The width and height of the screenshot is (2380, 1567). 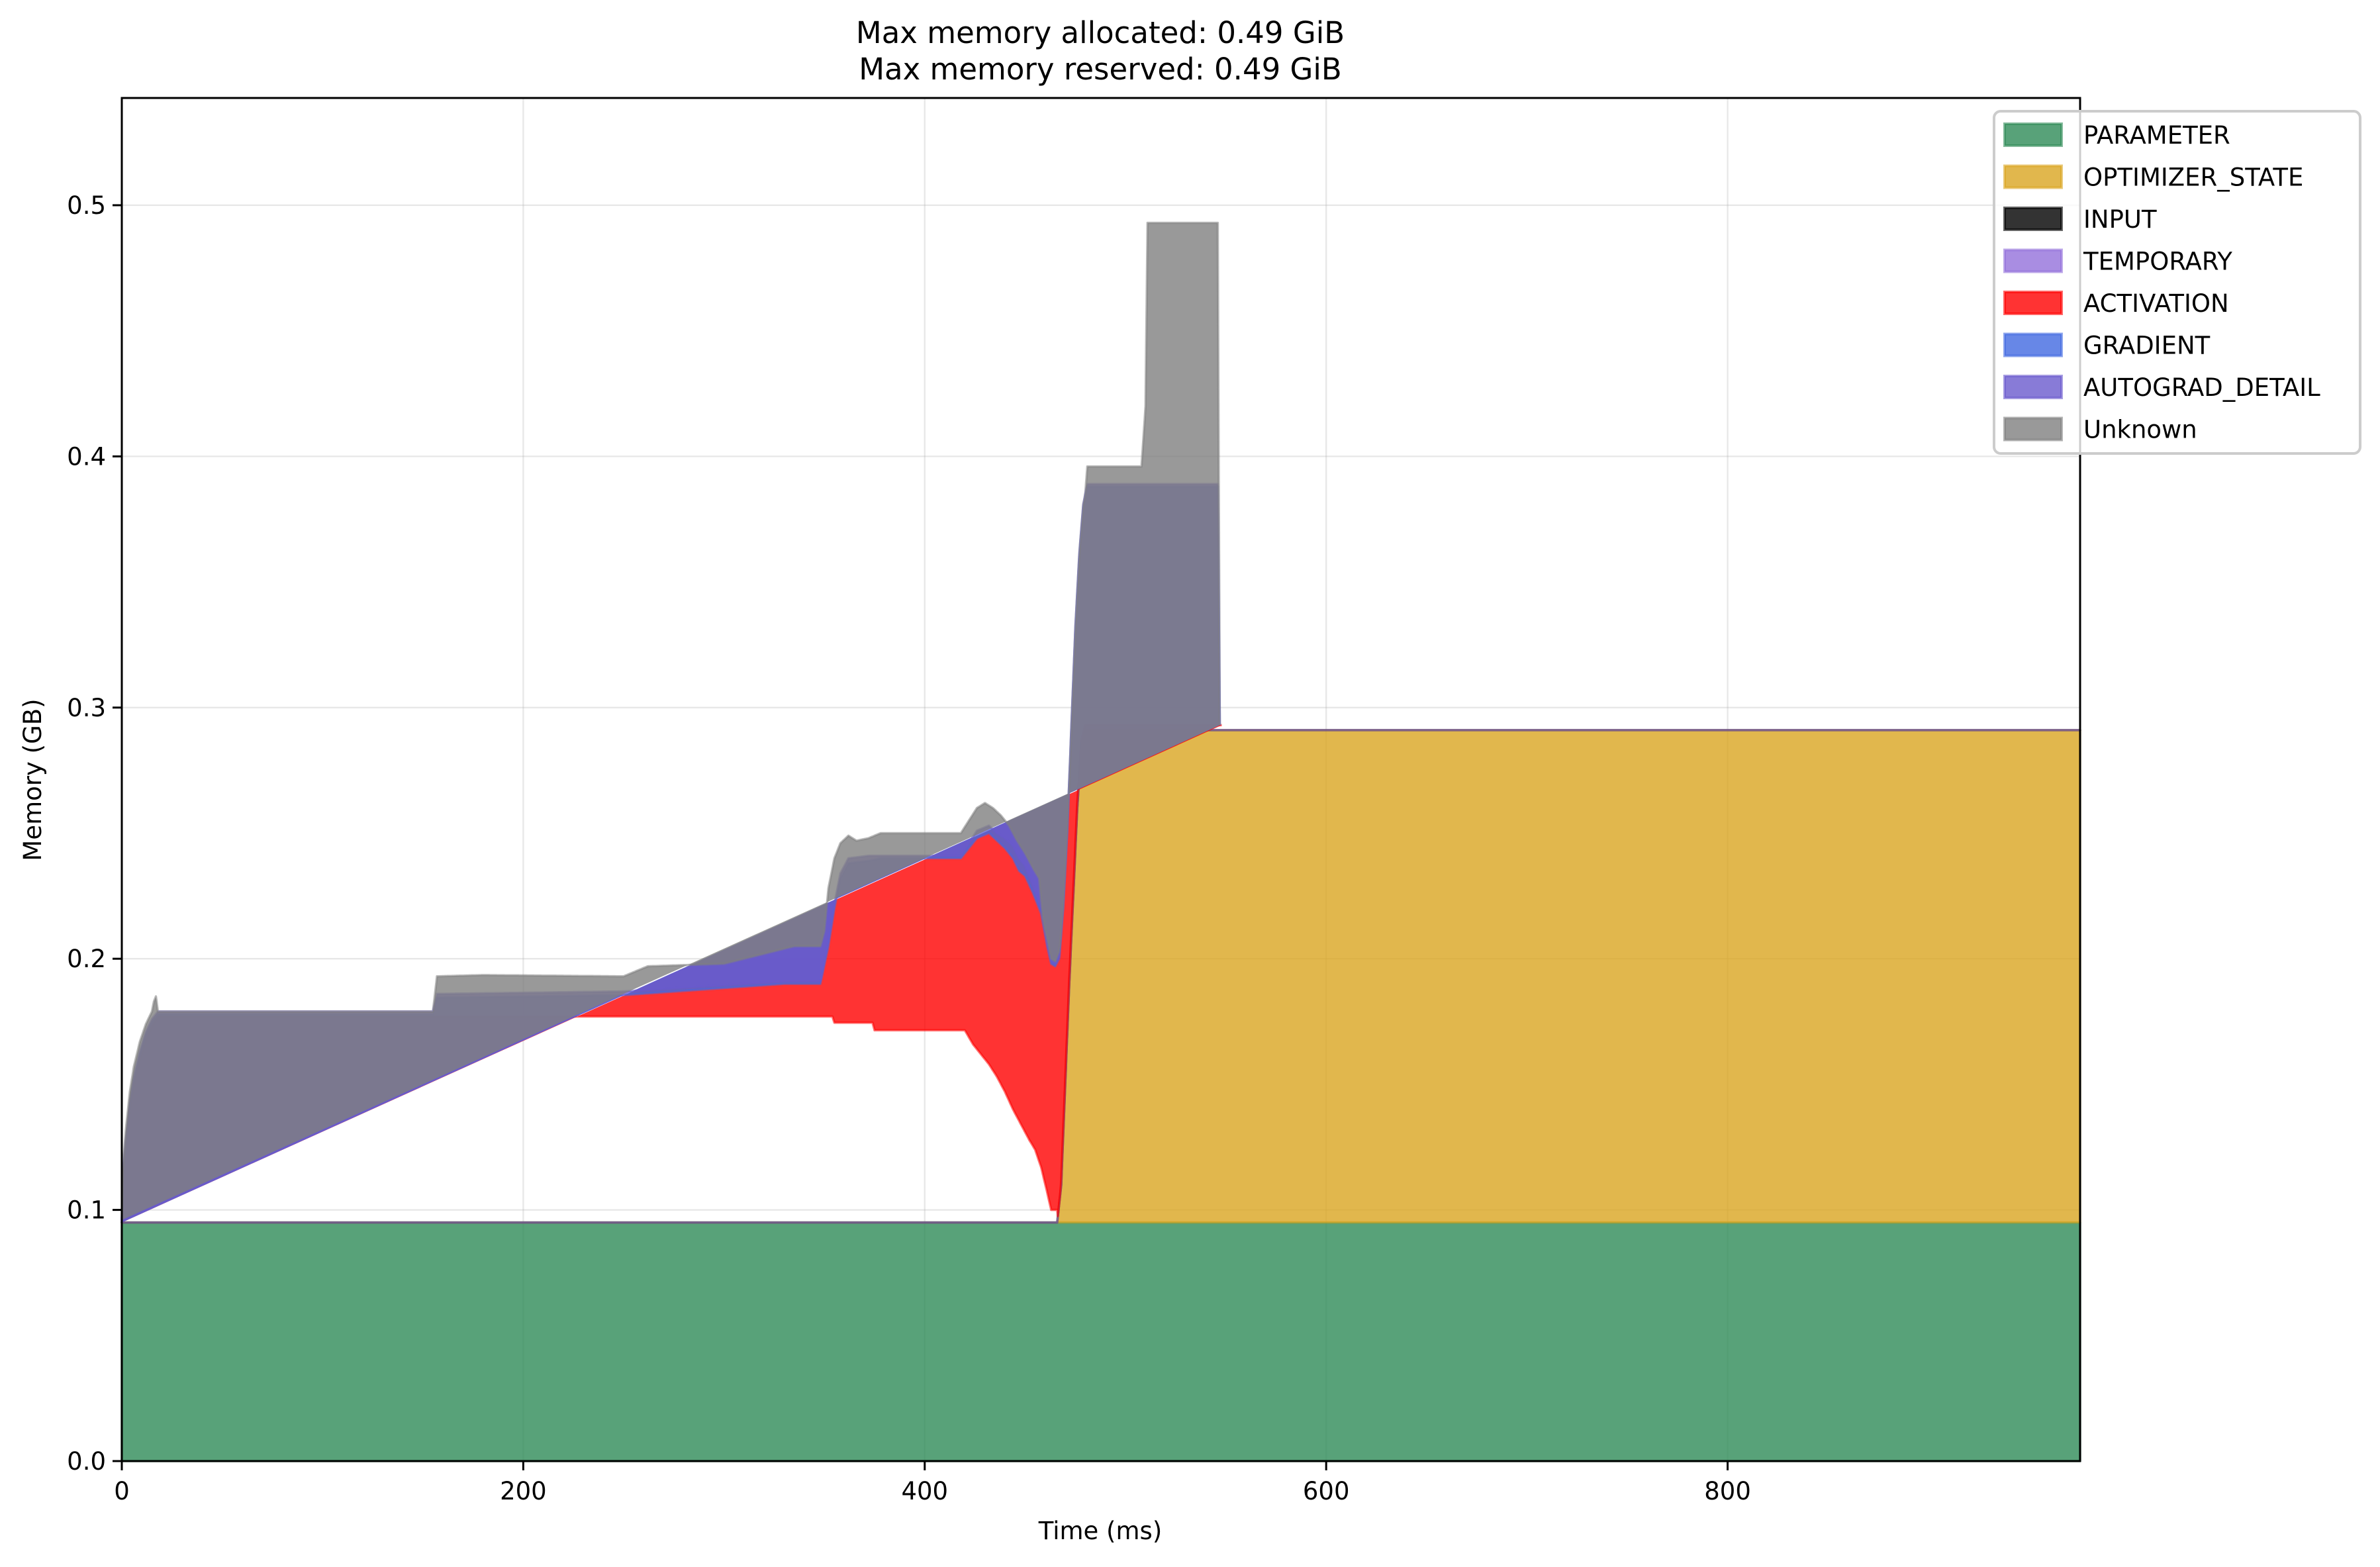 I want to click on x-tick-label: 0, so click(x=122, y=1491).